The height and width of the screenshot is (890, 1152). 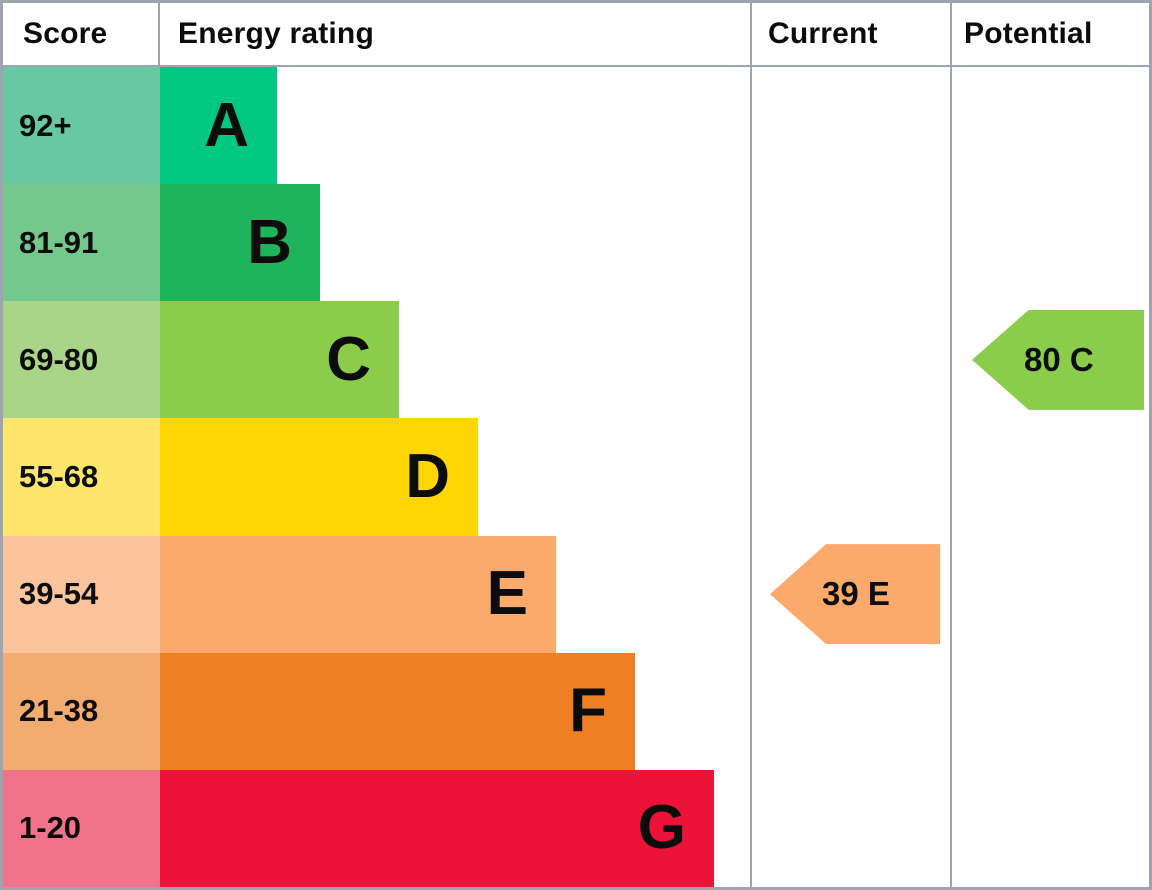 What do you see at coordinates (455, 243) in the screenshot?
I see `bar-track-b: B` at bounding box center [455, 243].